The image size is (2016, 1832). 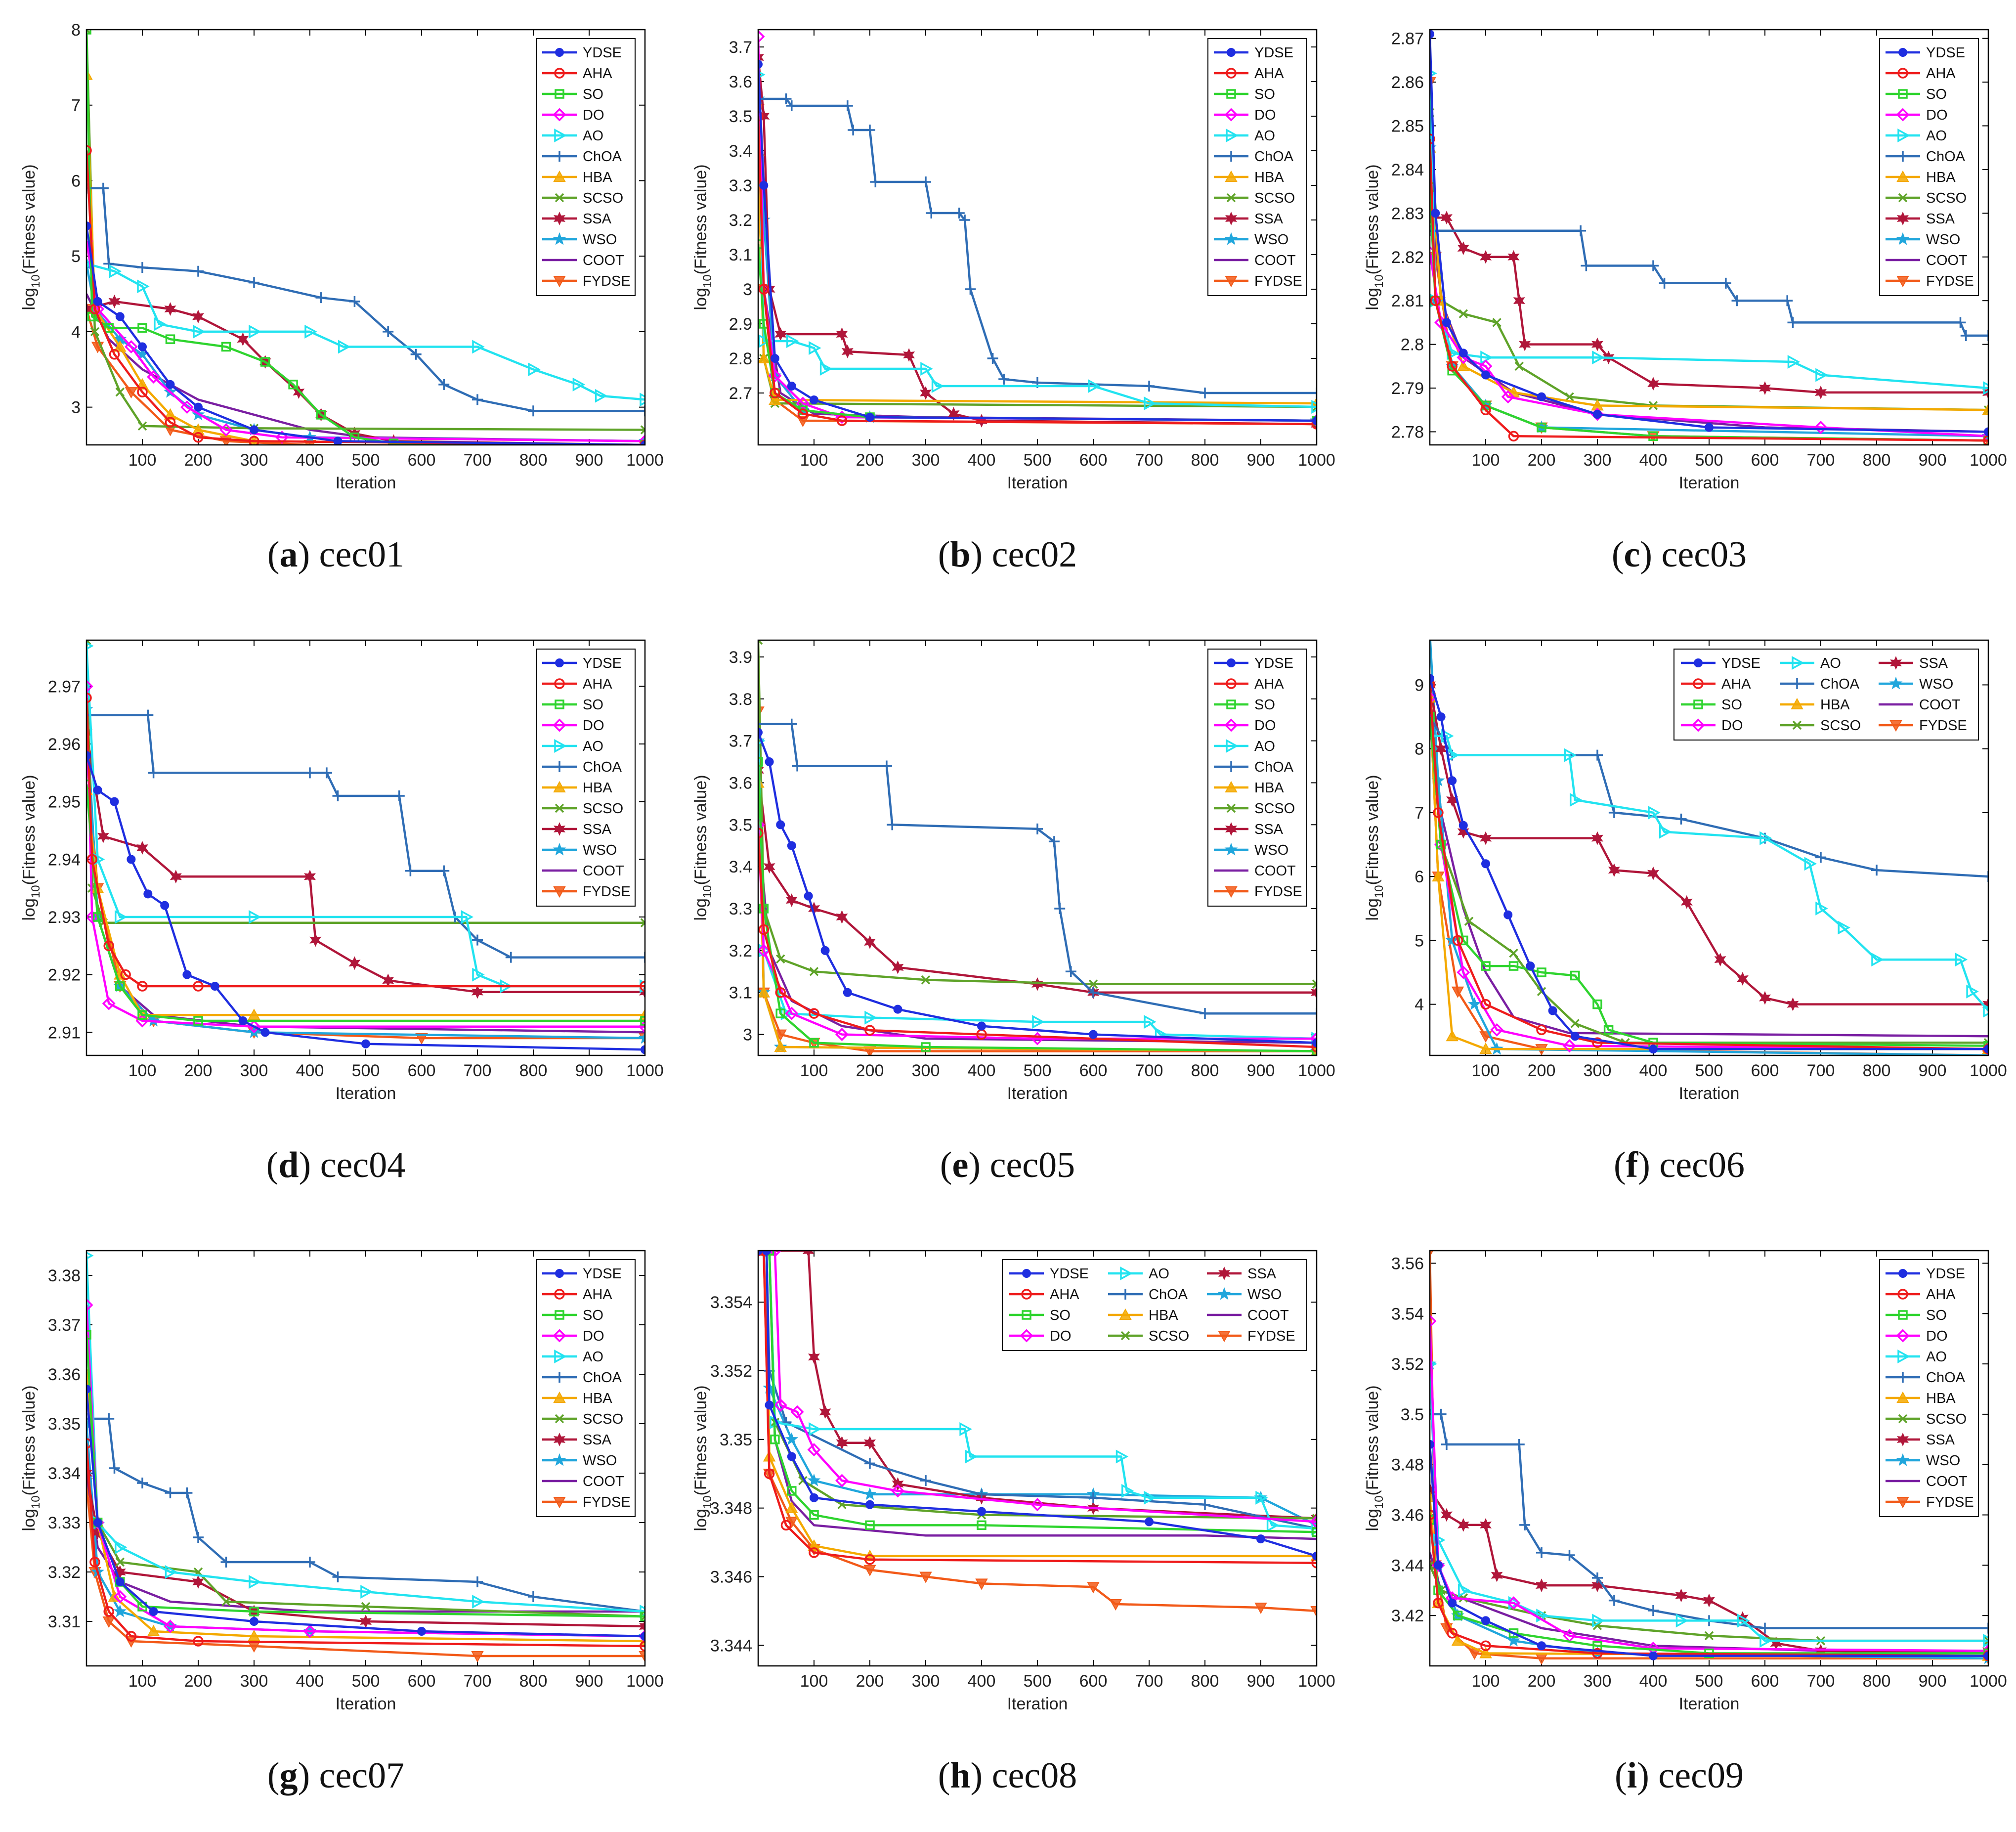 What do you see at coordinates (366, 1458) in the screenshot?
I see `axes-box` at bounding box center [366, 1458].